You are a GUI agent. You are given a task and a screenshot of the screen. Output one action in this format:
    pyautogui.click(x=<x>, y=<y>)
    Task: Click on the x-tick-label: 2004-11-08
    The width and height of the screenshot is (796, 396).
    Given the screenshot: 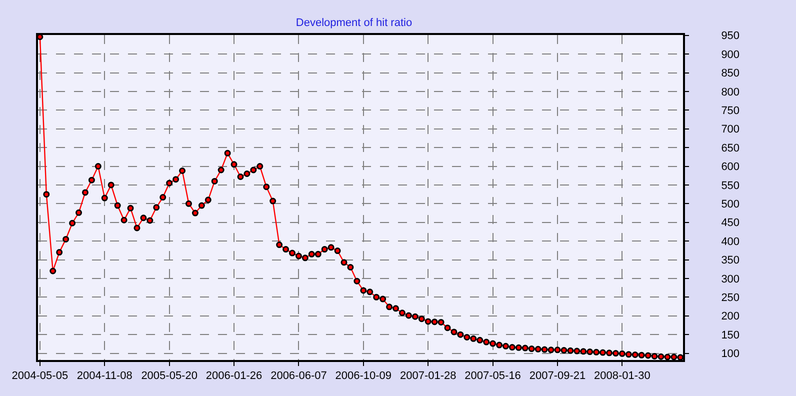 What is the action you would take?
    pyautogui.click(x=104, y=376)
    